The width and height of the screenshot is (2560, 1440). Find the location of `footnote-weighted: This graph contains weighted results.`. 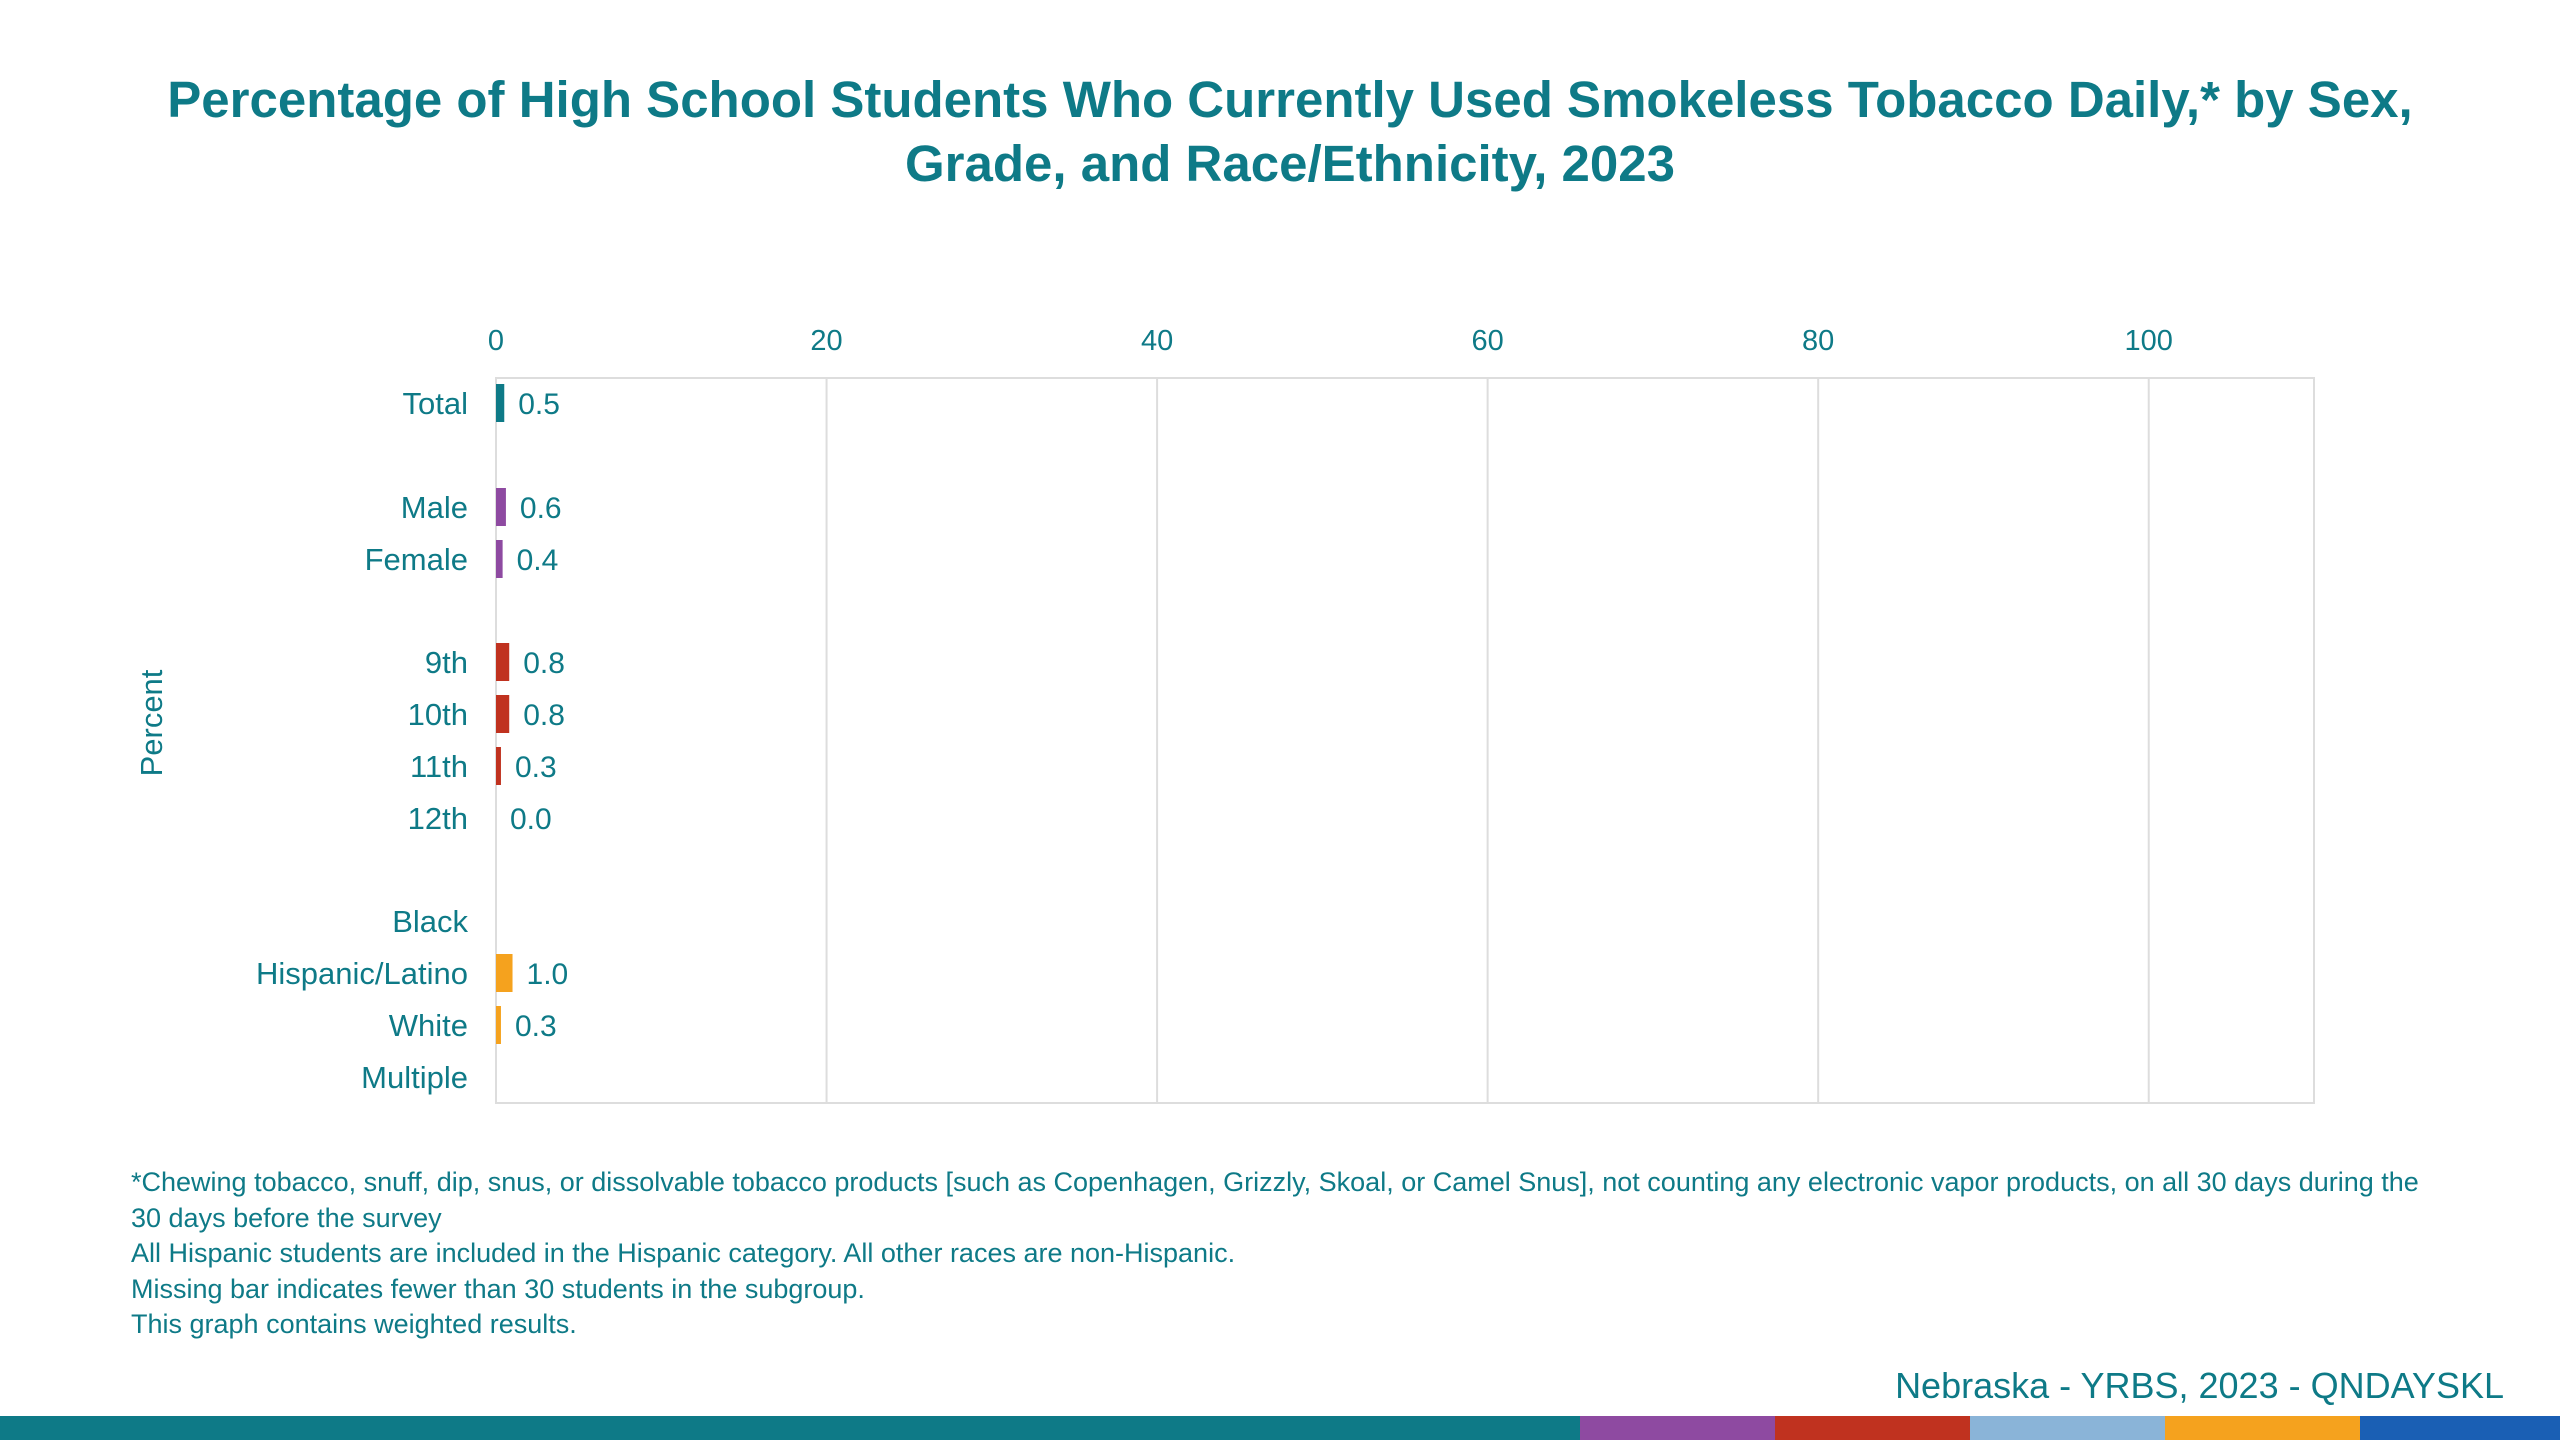

footnote-weighted: This graph contains weighted results. is located at coordinates (354, 1324).